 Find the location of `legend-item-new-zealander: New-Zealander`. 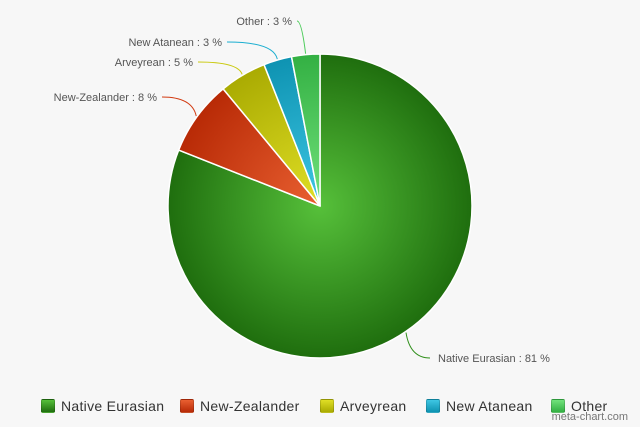

legend-item-new-zealander: New-Zealander is located at coordinates (240, 406).